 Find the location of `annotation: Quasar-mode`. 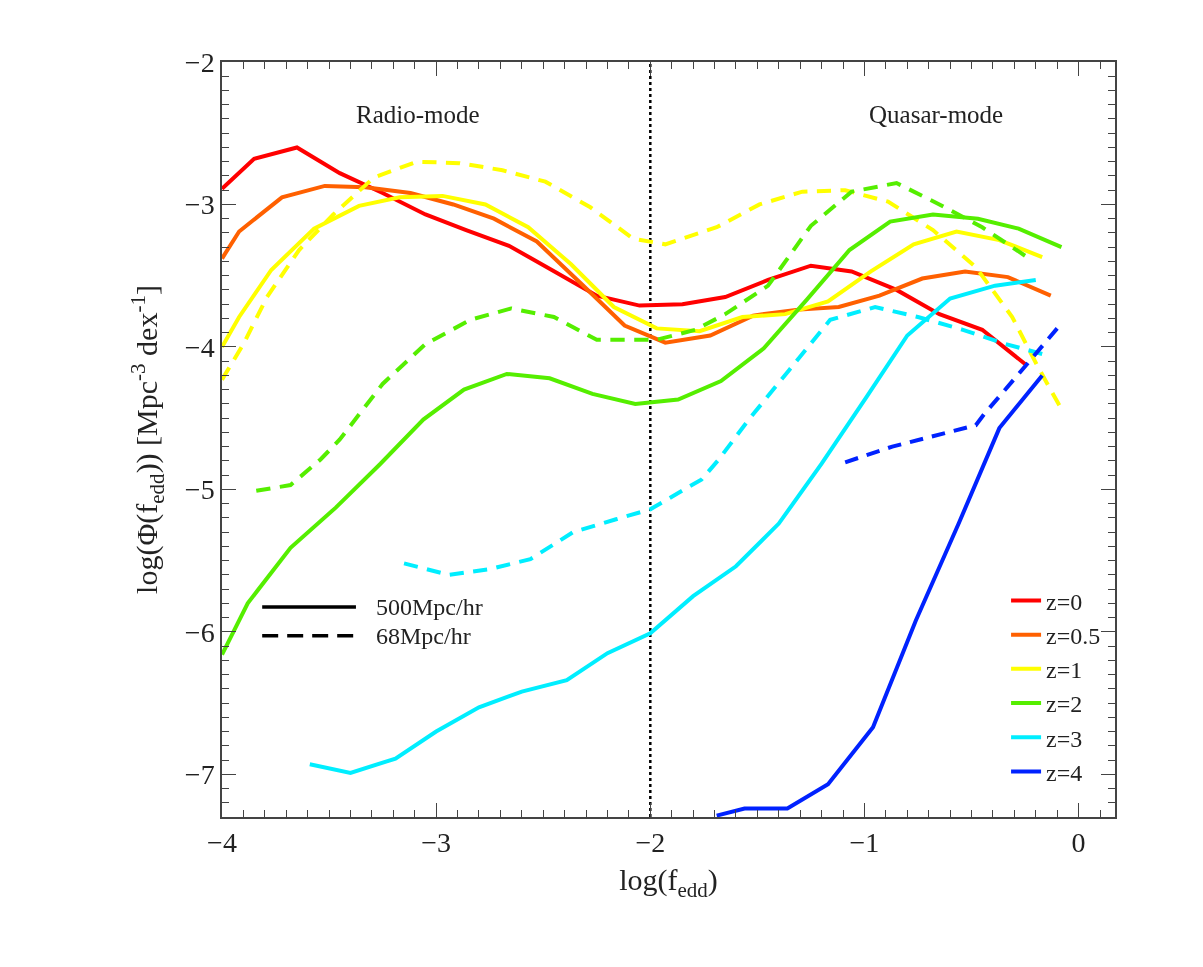

annotation: Quasar-mode is located at coordinates (936, 114).